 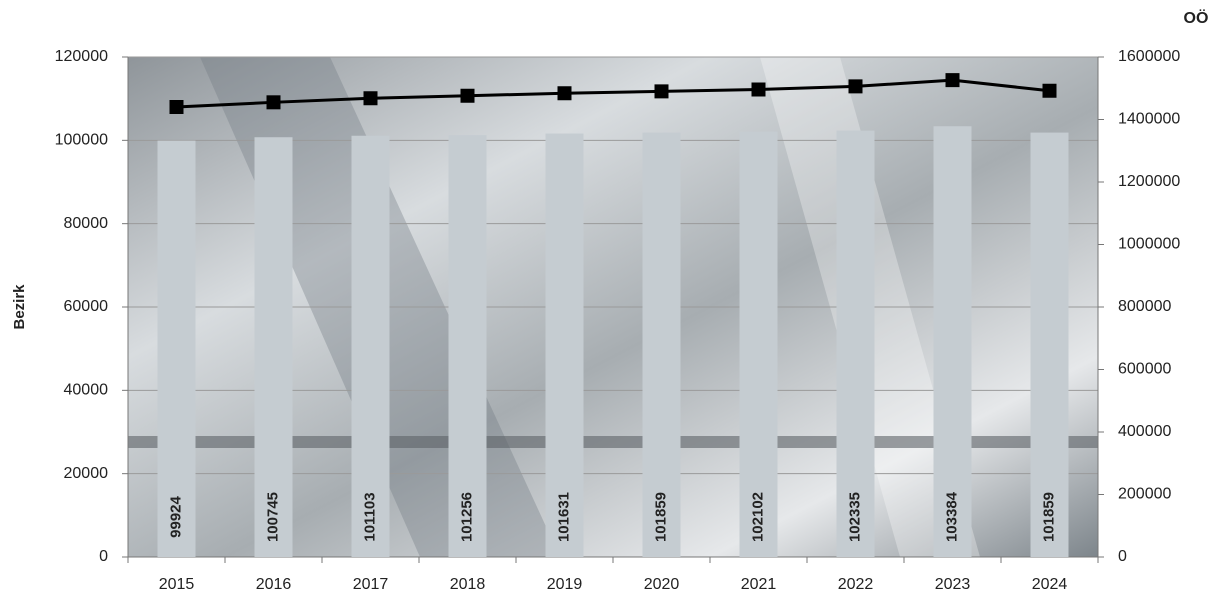 What do you see at coordinates (951, 516) in the screenshot?
I see `data-label: 103384` at bounding box center [951, 516].